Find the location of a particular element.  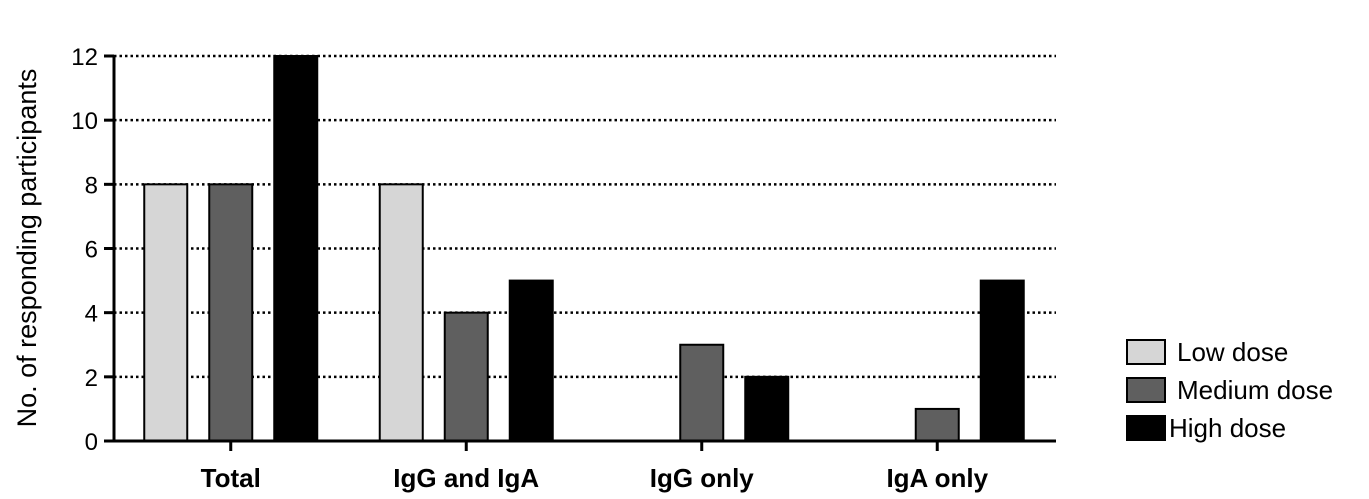

legend-label: Medium dose is located at coordinates (1255, 390).